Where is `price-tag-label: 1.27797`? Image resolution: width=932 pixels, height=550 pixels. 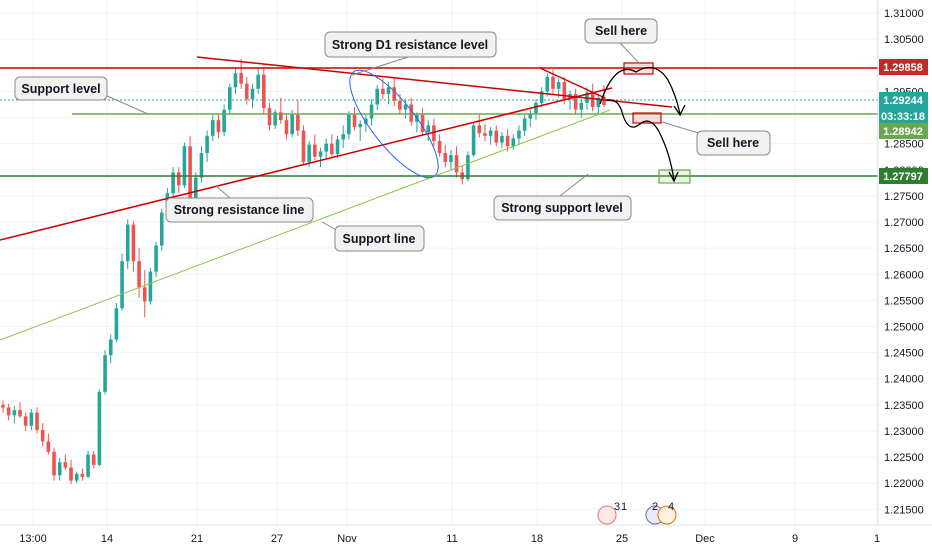
price-tag-label: 1.27797 is located at coordinates (903, 177).